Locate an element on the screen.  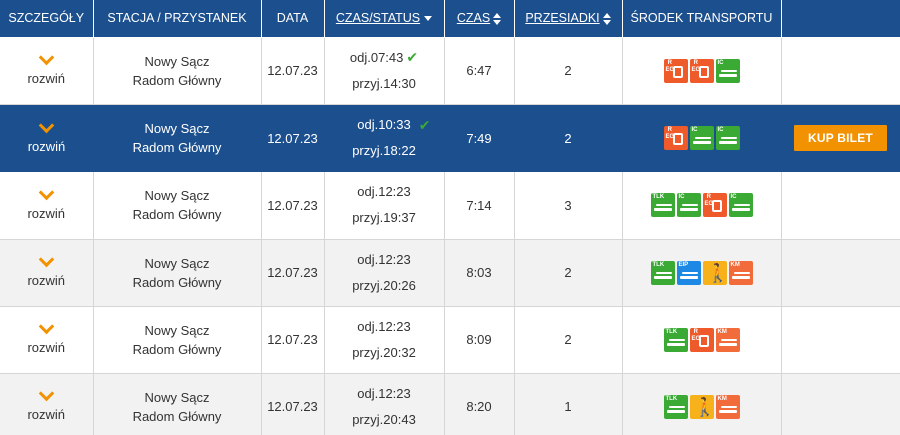
time-status-cell: odj.07:43 ✔ przyj.14:30 is located at coordinates (384, 71).